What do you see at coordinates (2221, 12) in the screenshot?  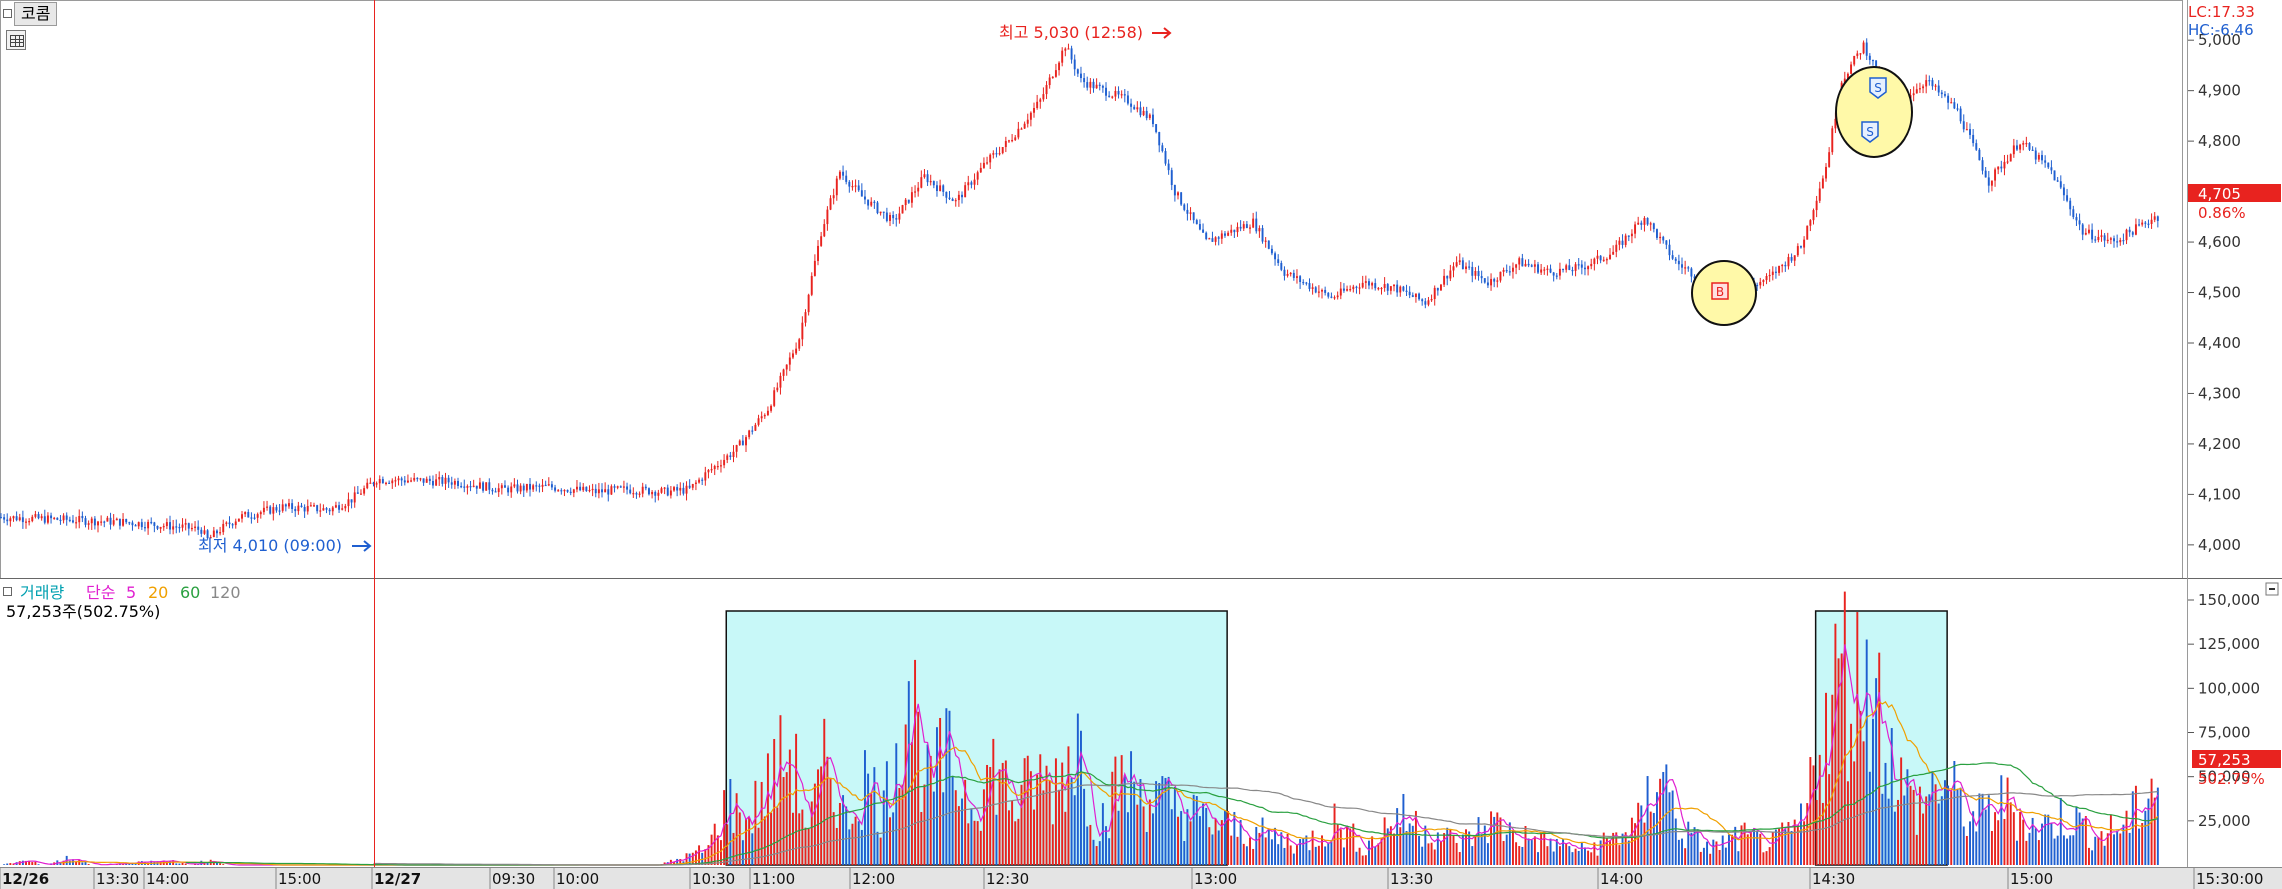 I see `lc-label: LC:17.33` at bounding box center [2221, 12].